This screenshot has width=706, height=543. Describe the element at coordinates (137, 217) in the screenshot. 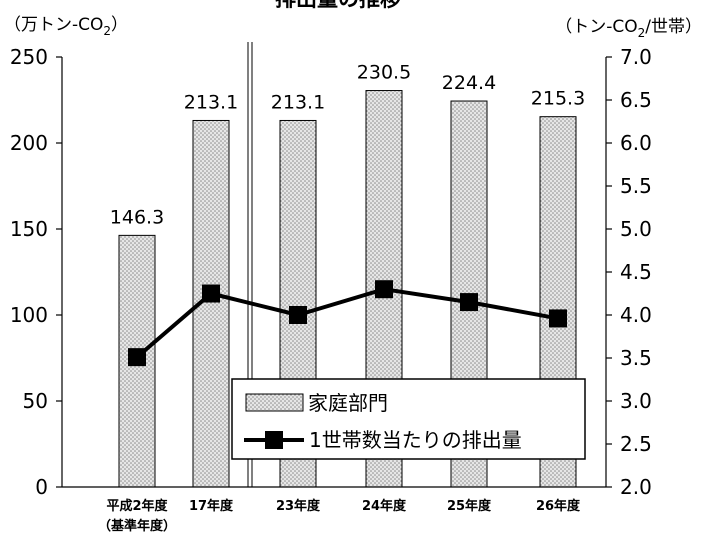

I see `bar-value-label: 146.3` at that location.